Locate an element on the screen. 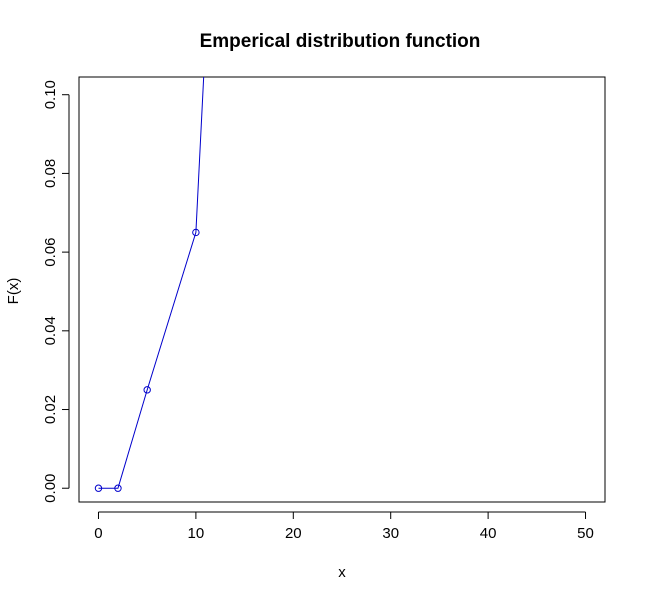 The image size is (646, 600). x-tick-label: 30 is located at coordinates (390, 533).